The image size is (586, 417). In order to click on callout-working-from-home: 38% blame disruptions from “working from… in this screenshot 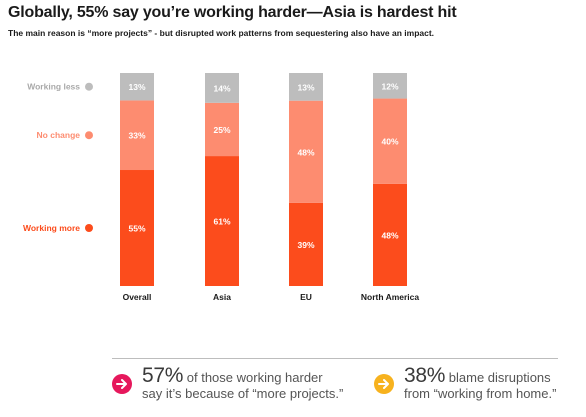, I will do `click(465, 383)`.